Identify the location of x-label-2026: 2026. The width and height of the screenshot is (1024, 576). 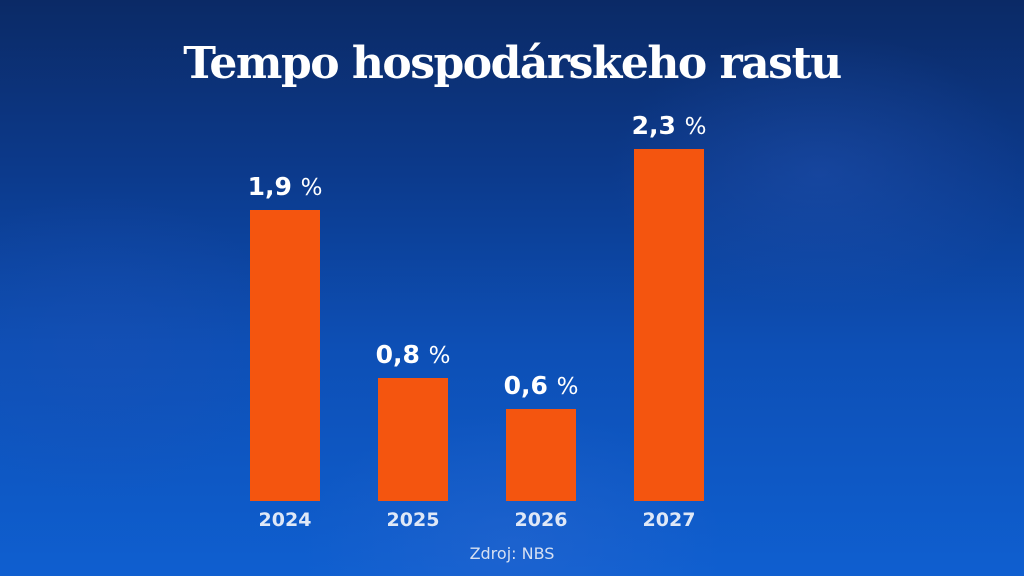
(541, 520).